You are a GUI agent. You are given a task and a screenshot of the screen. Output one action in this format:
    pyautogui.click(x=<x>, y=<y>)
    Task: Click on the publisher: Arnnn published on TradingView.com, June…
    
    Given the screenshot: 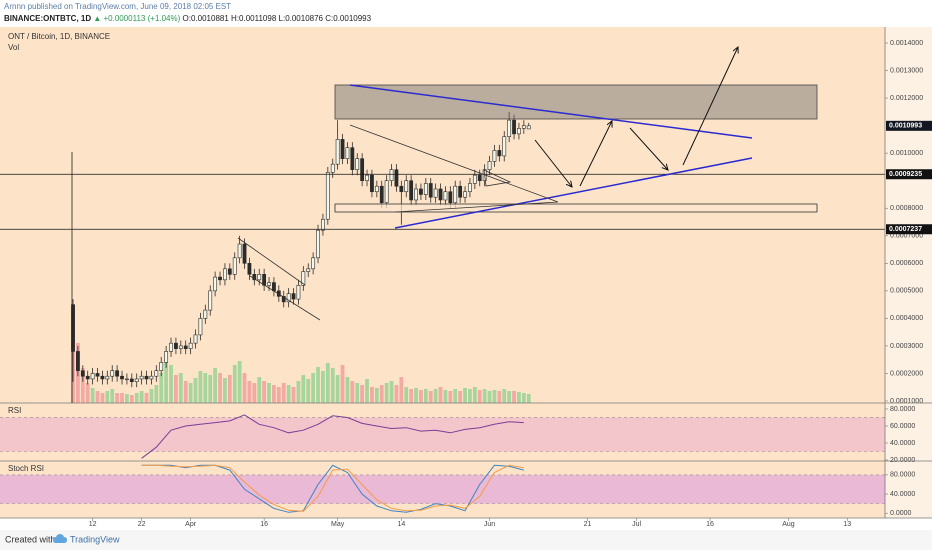 What is the action you would take?
    pyautogui.click(x=117, y=6)
    